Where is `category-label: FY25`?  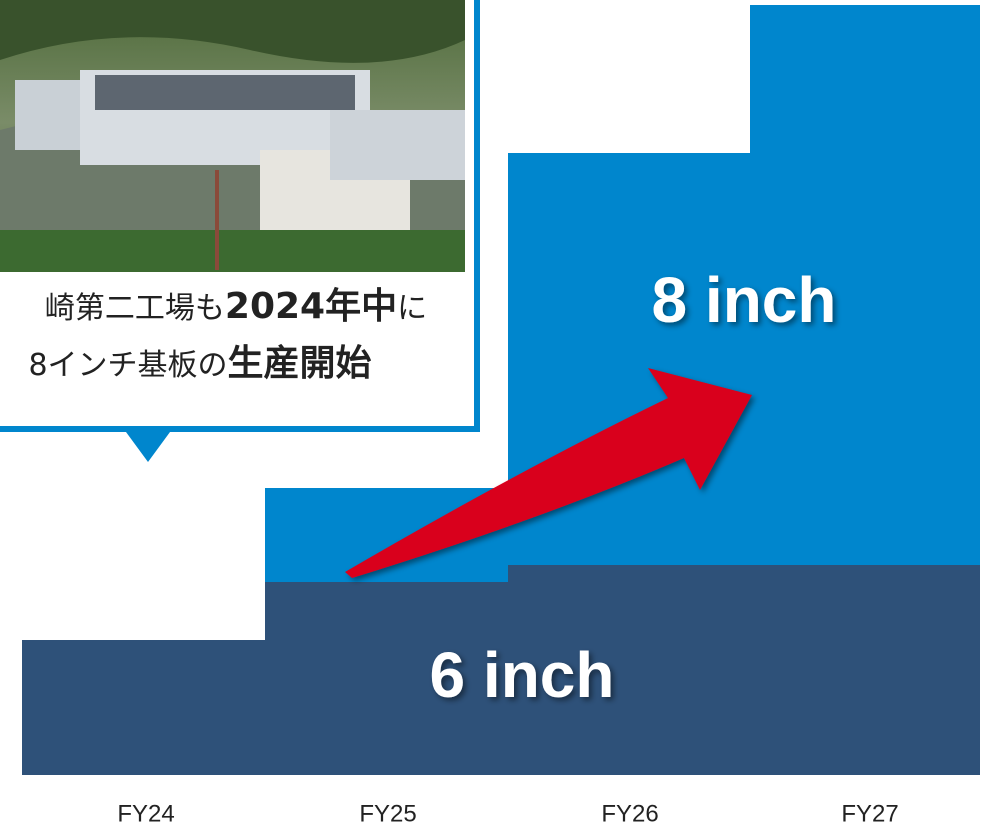 category-label: FY25 is located at coordinates (387, 813).